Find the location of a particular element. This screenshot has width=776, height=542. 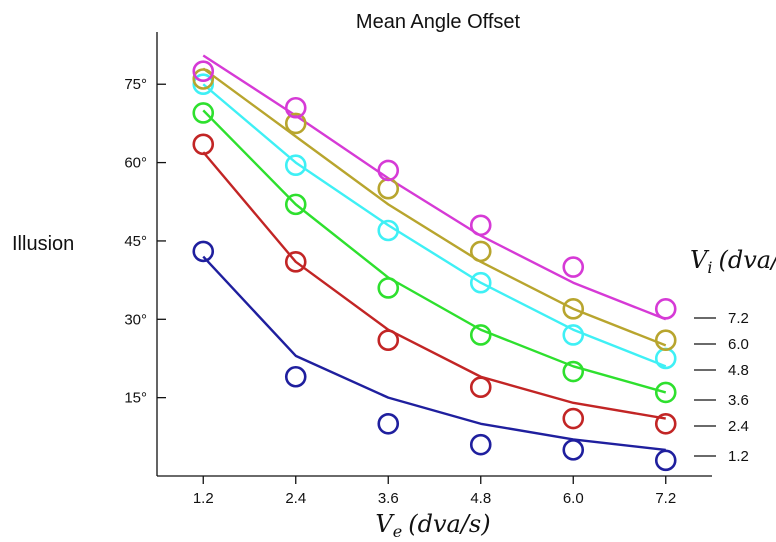

legend: 1.2 2.4 3.6 4.8 6.0 7.2 is located at coordinates (721, 387).